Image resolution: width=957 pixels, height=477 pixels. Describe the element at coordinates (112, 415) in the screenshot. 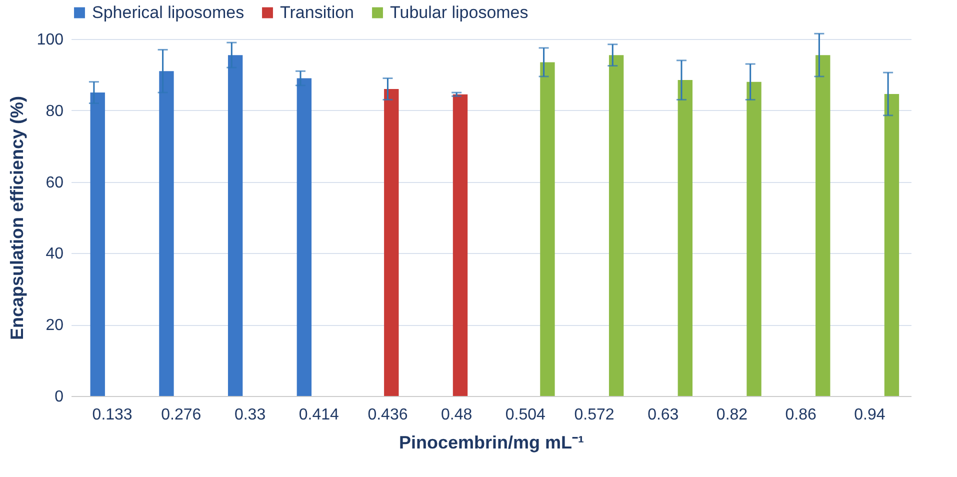

I see `x-tick-label: 0.133` at that location.